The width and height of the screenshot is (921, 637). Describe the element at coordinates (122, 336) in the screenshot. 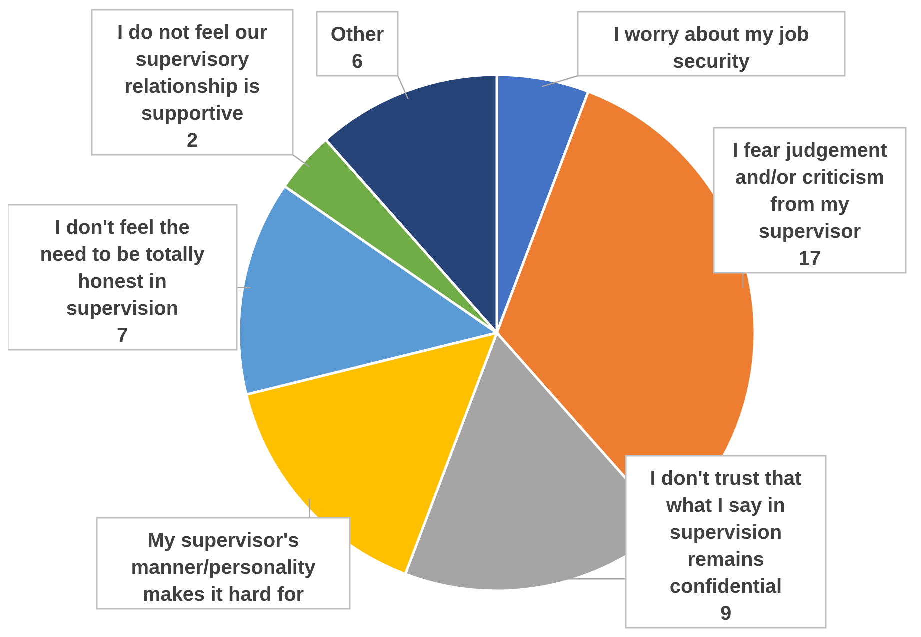

I see `data-label: 7` at that location.